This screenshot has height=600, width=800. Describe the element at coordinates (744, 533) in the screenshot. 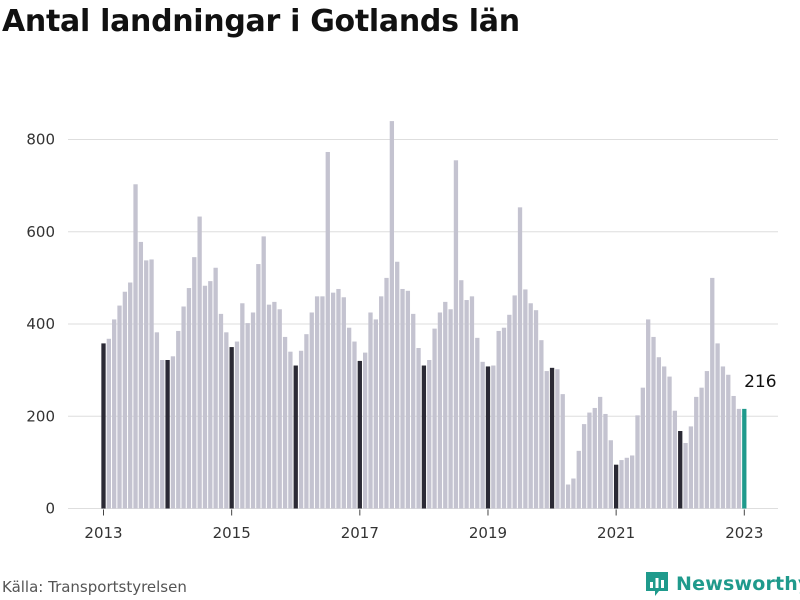

I see `x-tick-label: 2023` at that location.